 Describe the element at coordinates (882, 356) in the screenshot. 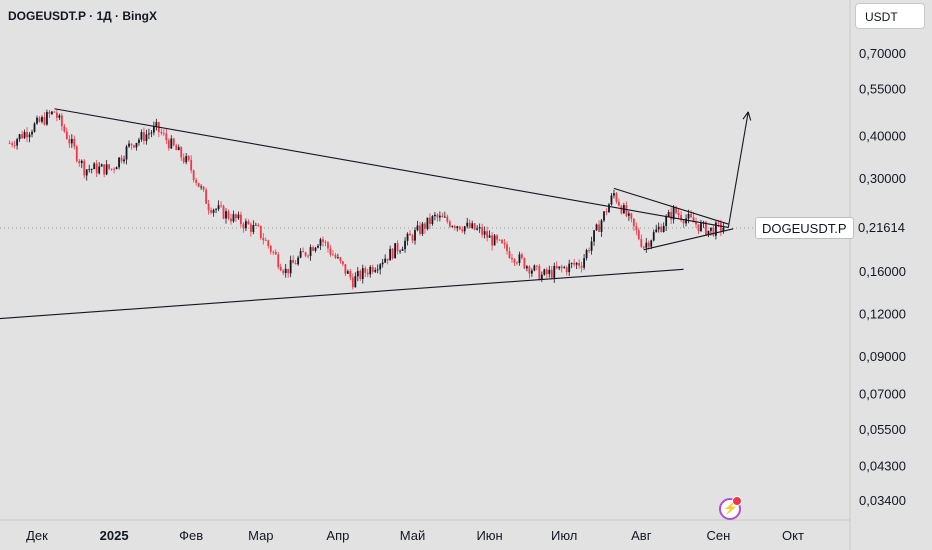

I see `price-tick-label: 0,09000` at that location.